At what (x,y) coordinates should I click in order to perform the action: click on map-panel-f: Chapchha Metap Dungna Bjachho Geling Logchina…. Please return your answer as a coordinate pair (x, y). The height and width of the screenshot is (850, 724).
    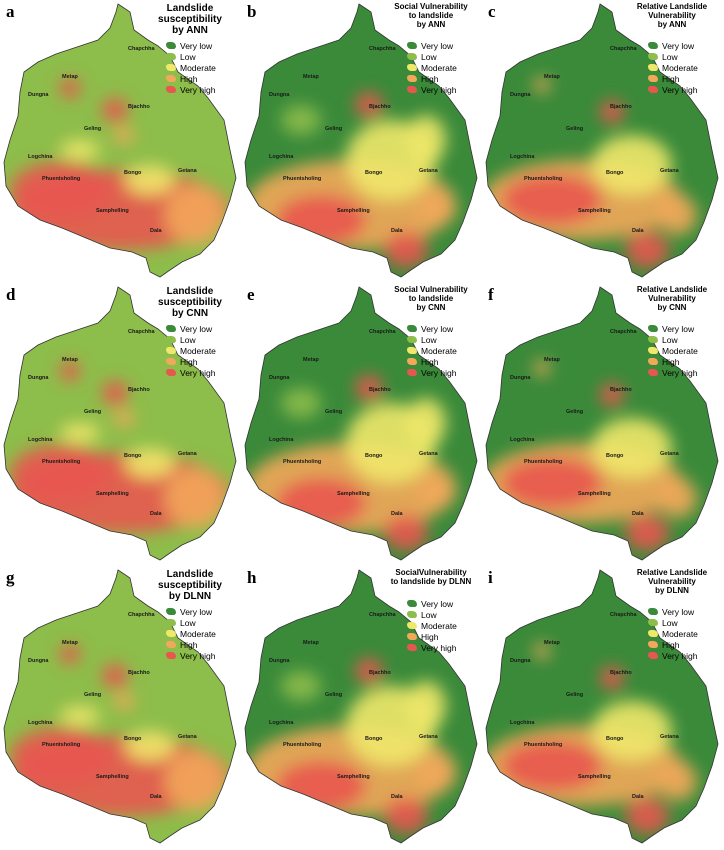
    Looking at the image, I should click on (602, 424).